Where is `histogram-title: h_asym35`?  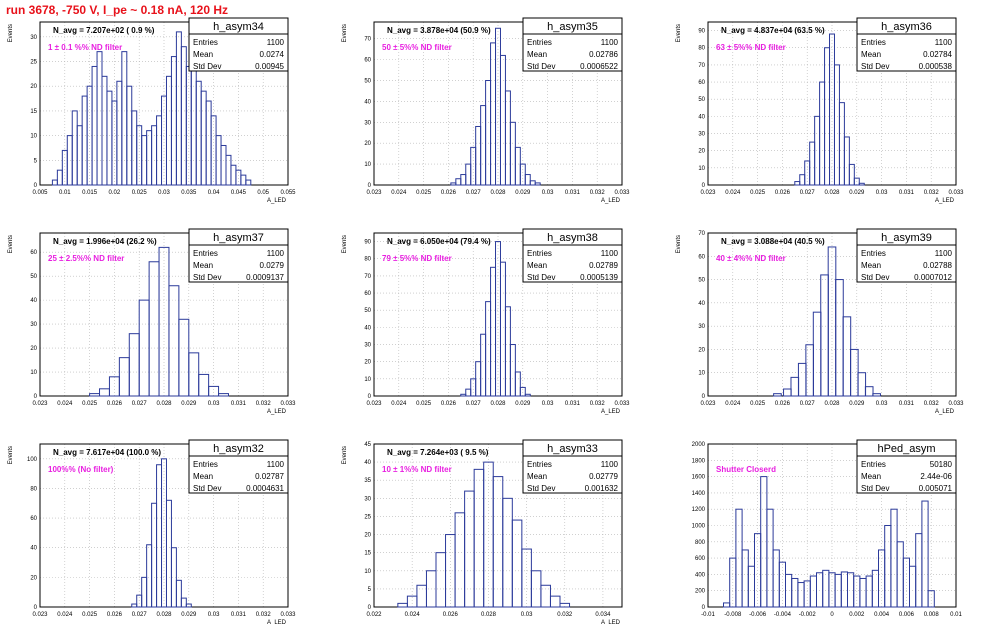
histogram-title: h_asym35 is located at coordinates (572, 27).